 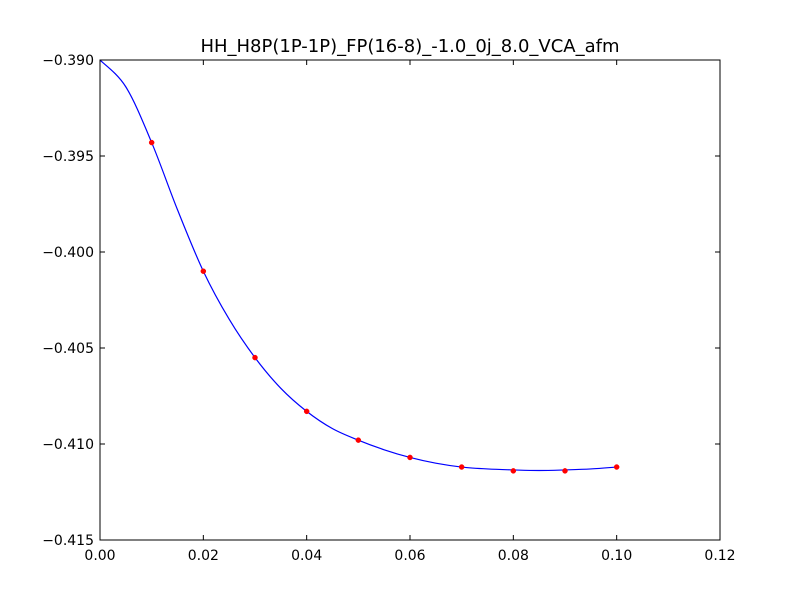 I want to click on x-tick-label: 0.10, so click(x=616, y=556).